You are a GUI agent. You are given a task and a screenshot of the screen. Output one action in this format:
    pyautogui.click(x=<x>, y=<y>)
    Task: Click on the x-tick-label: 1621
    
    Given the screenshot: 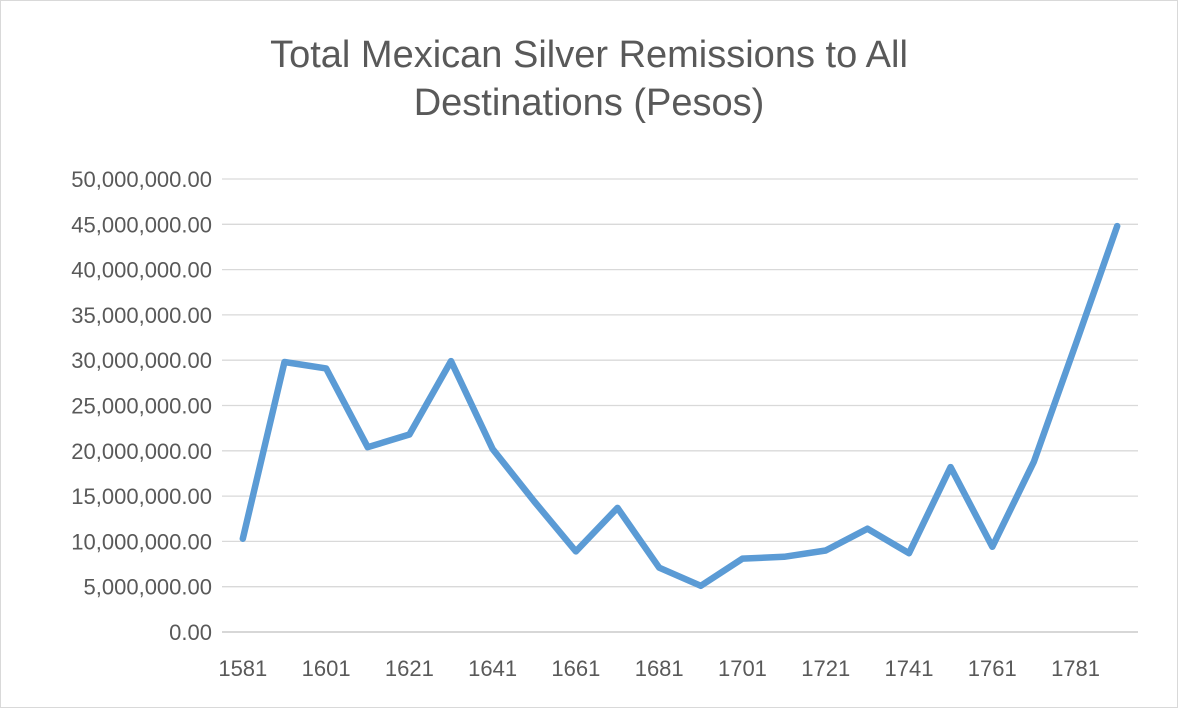 What is the action you would take?
    pyautogui.click(x=409, y=668)
    